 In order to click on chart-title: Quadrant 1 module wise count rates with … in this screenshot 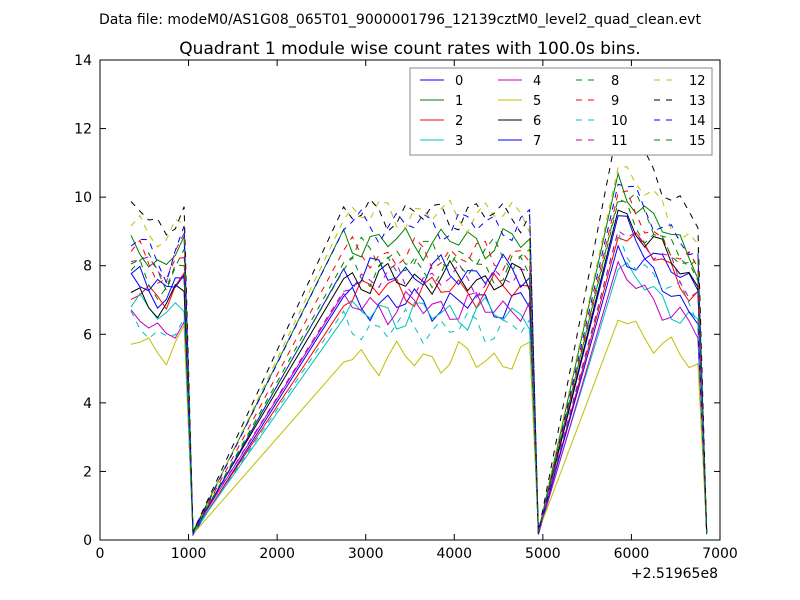, I will do `click(409, 49)`.